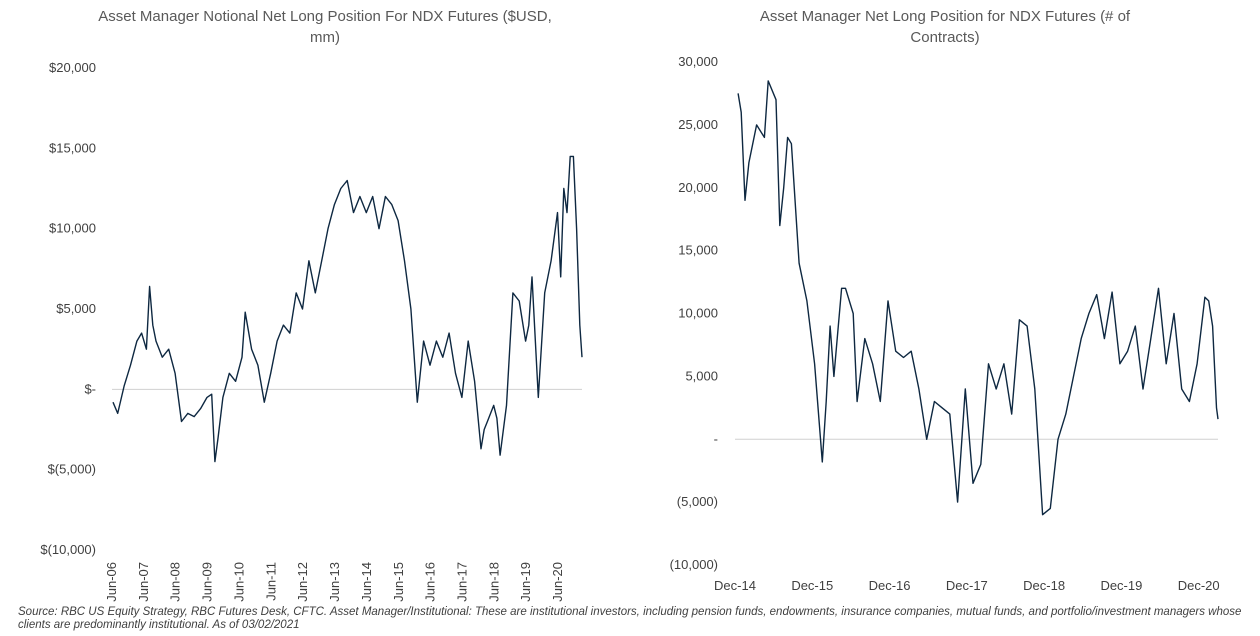 The height and width of the screenshot is (636, 1260). What do you see at coordinates (207, 582) in the screenshot?
I see `x-tick-label: Jun-09` at bounding box center [207, 582].